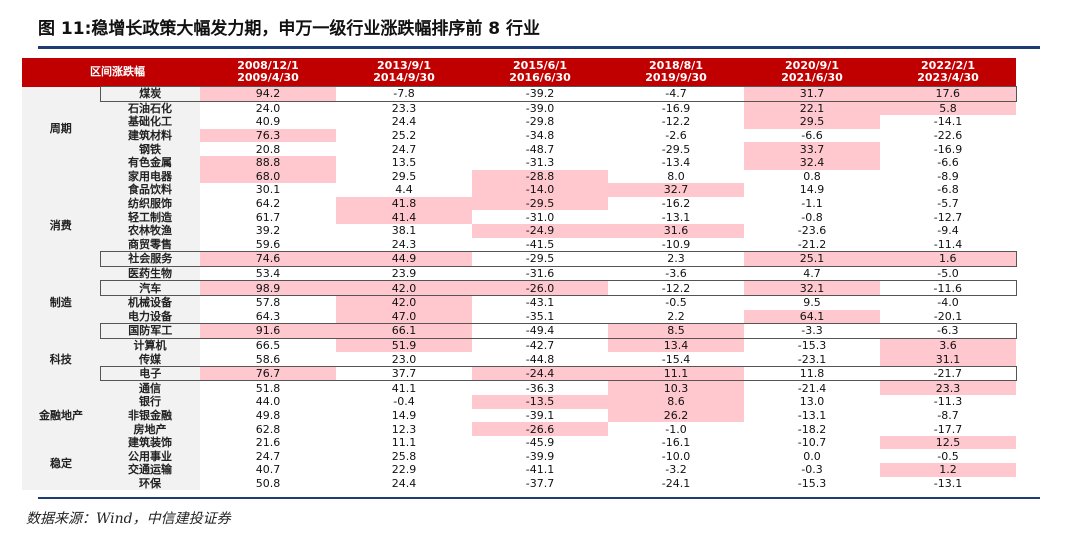  Describe the element at coordinates (150, 483) in the screenshot. I see `industry-name: 环保` at that location.